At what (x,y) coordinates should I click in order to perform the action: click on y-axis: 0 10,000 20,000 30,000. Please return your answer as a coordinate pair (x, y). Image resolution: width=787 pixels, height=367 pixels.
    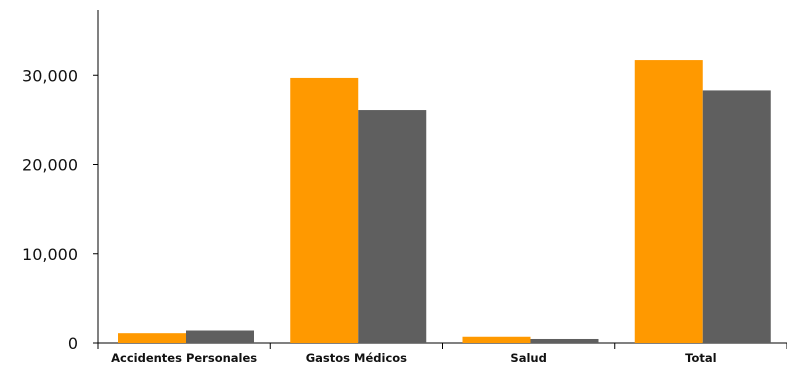
    Looking at the image, I should click on (60, 181).